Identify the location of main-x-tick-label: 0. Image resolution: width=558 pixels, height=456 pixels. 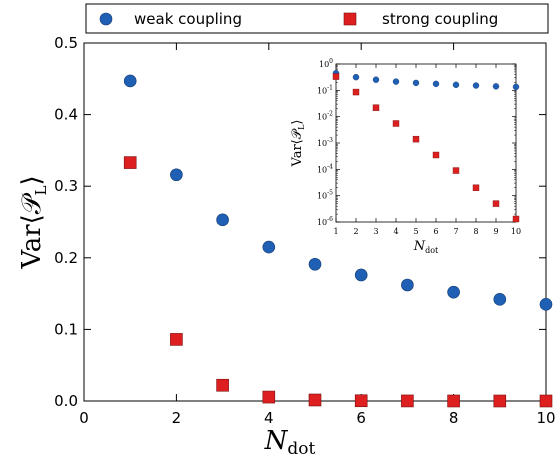
(84, 418).